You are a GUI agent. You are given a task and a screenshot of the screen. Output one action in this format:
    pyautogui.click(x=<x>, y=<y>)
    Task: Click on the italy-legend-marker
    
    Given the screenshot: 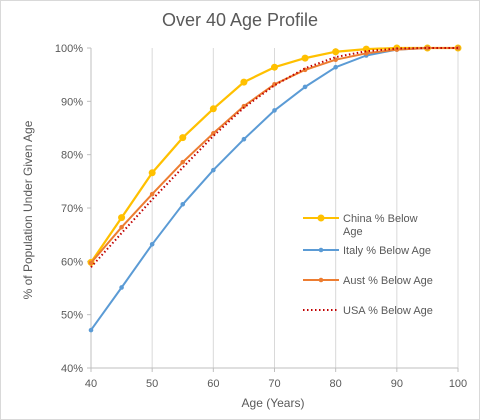 What is the action you would take?
    pyautogui.click(x=321, y=250)
    